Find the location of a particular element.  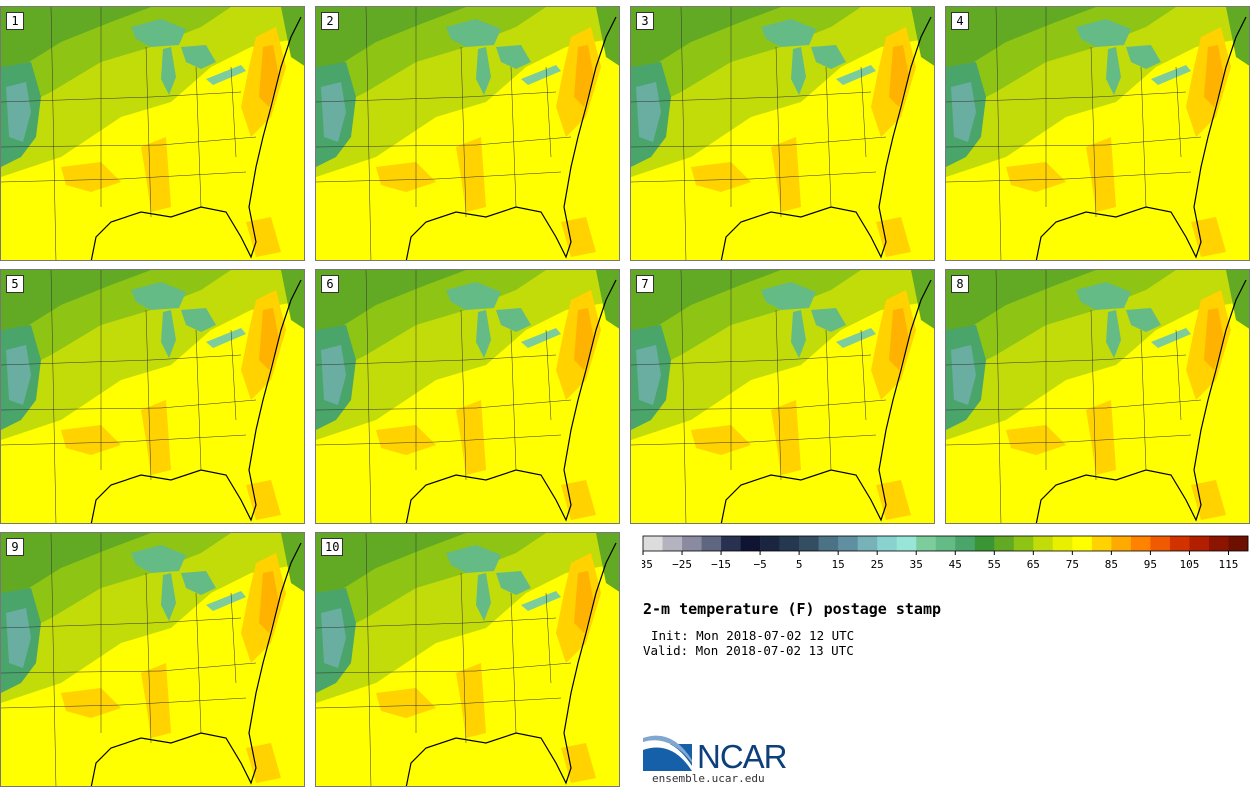

map-title: 2-m temperature (F) postage stamp is located at coordinates (792, 609).